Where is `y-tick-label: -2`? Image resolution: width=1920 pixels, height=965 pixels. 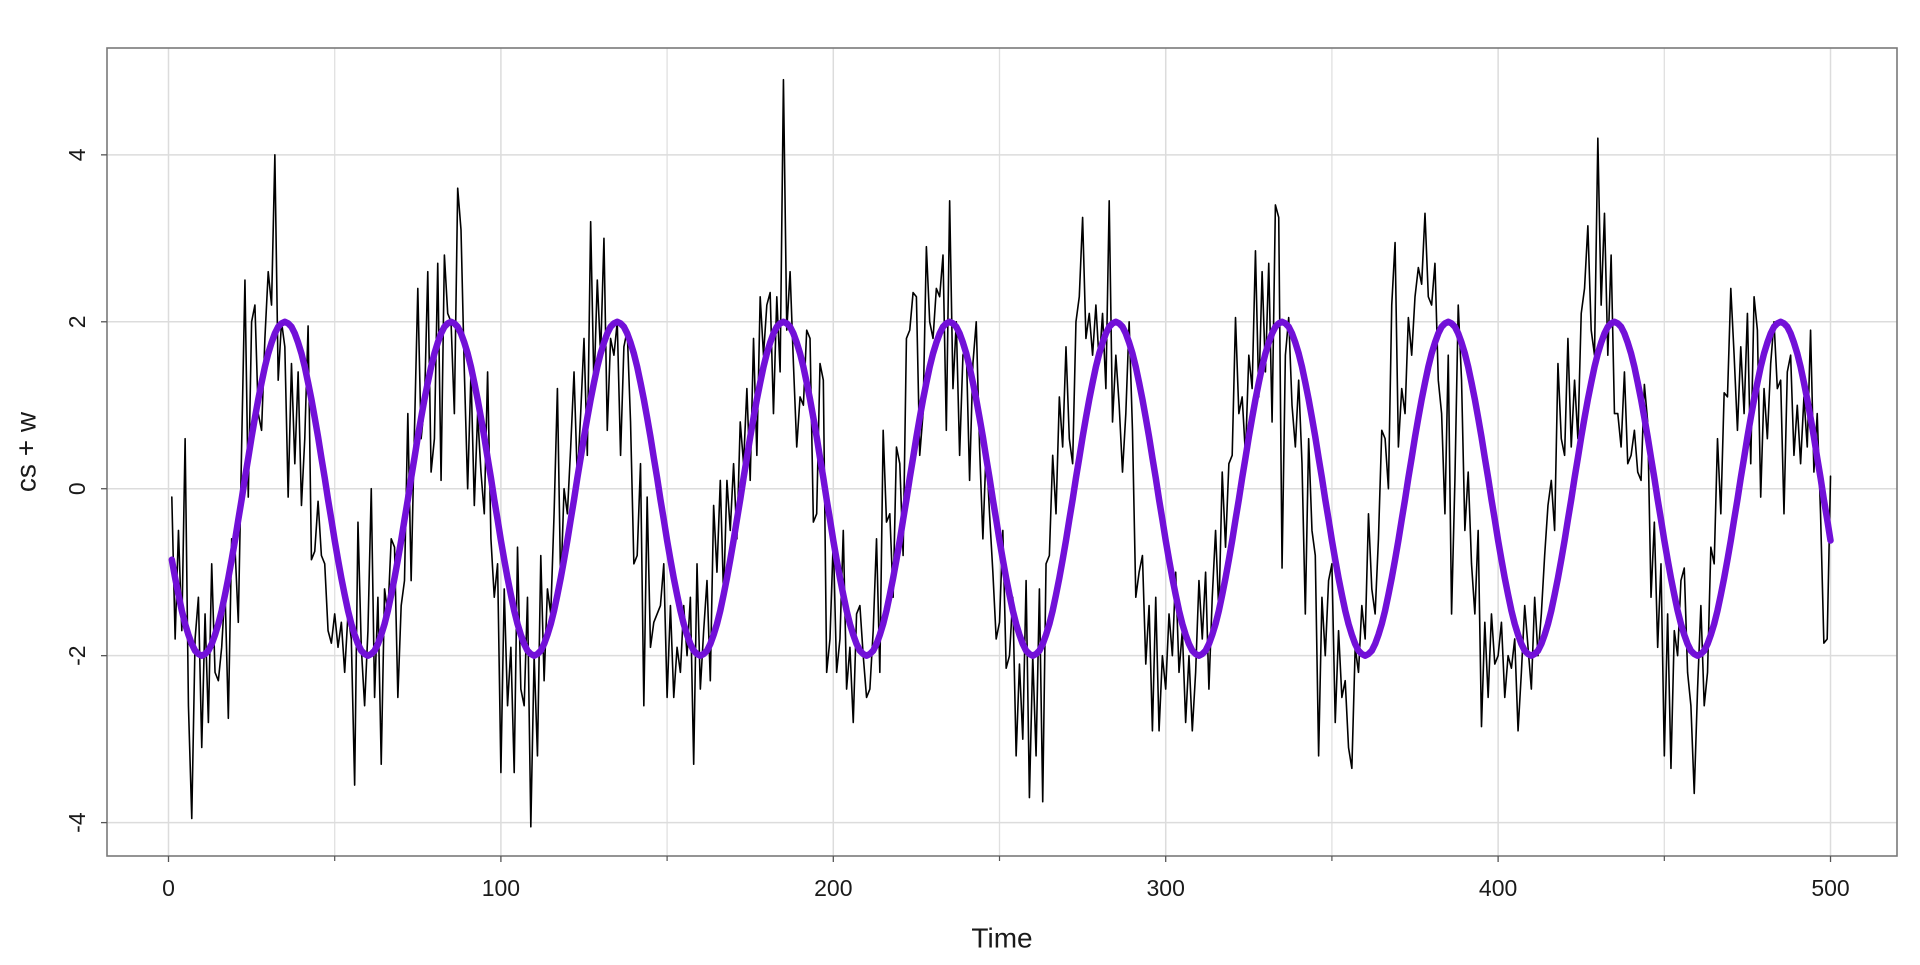
y-tick-label: -2 is located at coordinates (77, 655).